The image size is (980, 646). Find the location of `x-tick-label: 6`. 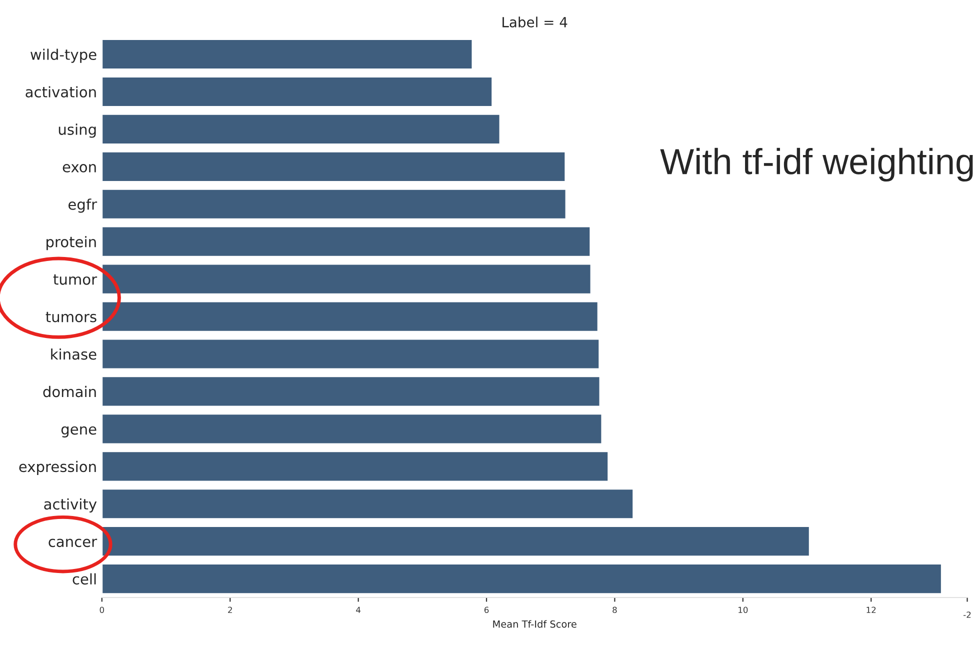

x-tick-label: 6 is located at coordinates (486, 610).